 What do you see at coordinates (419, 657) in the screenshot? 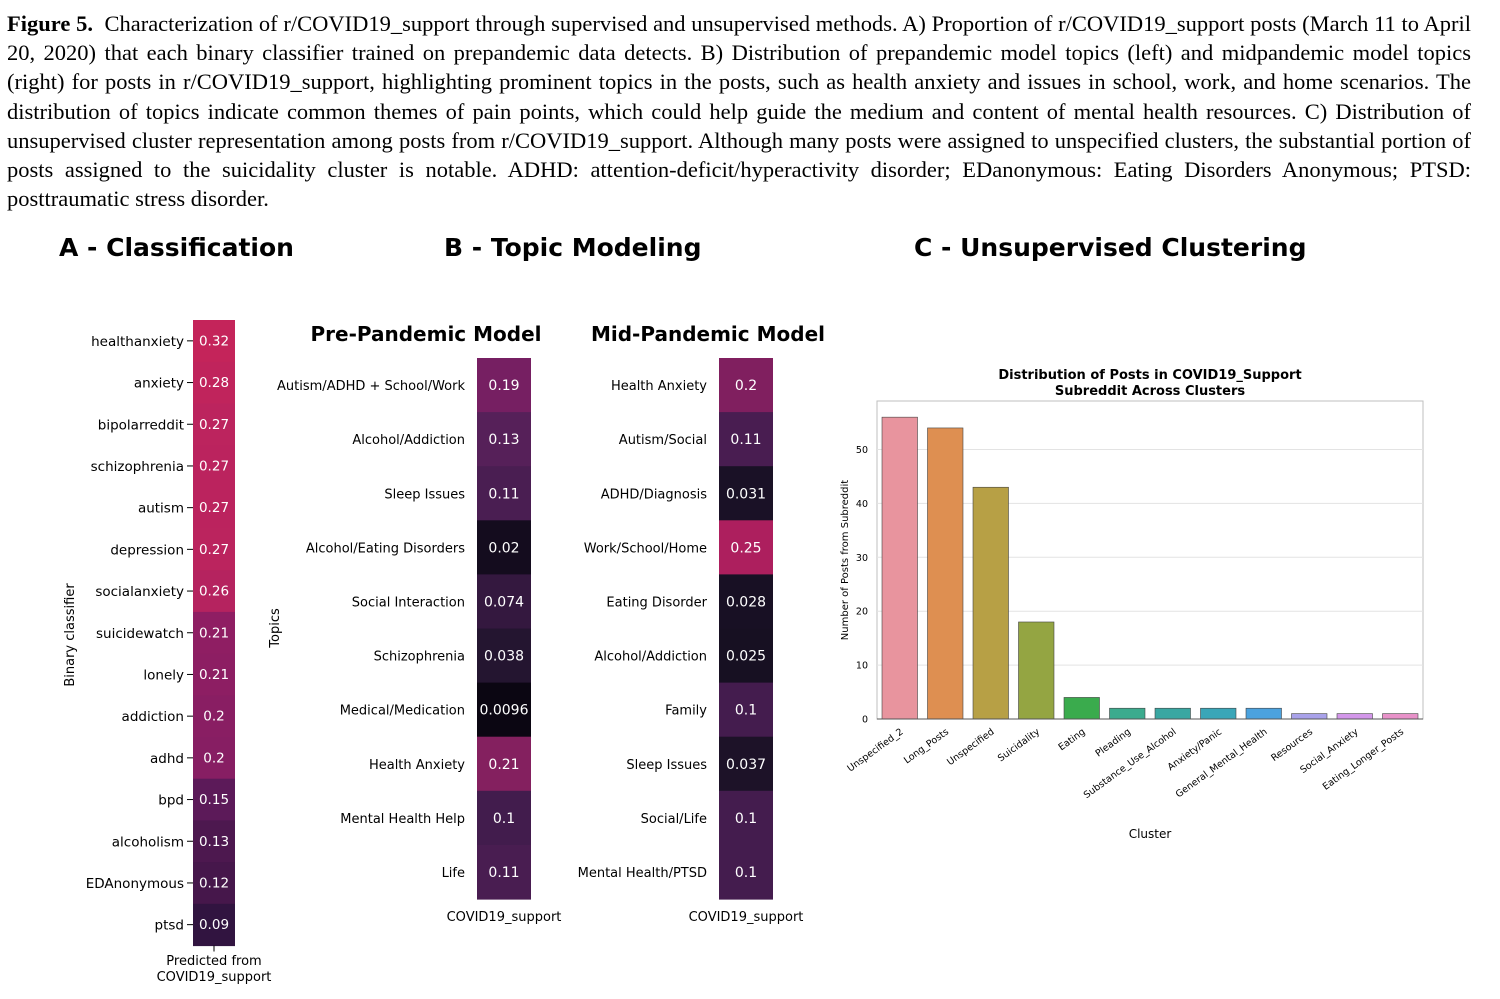
I see `row-label: Schizophrenia` at bounding box center [419, 657].